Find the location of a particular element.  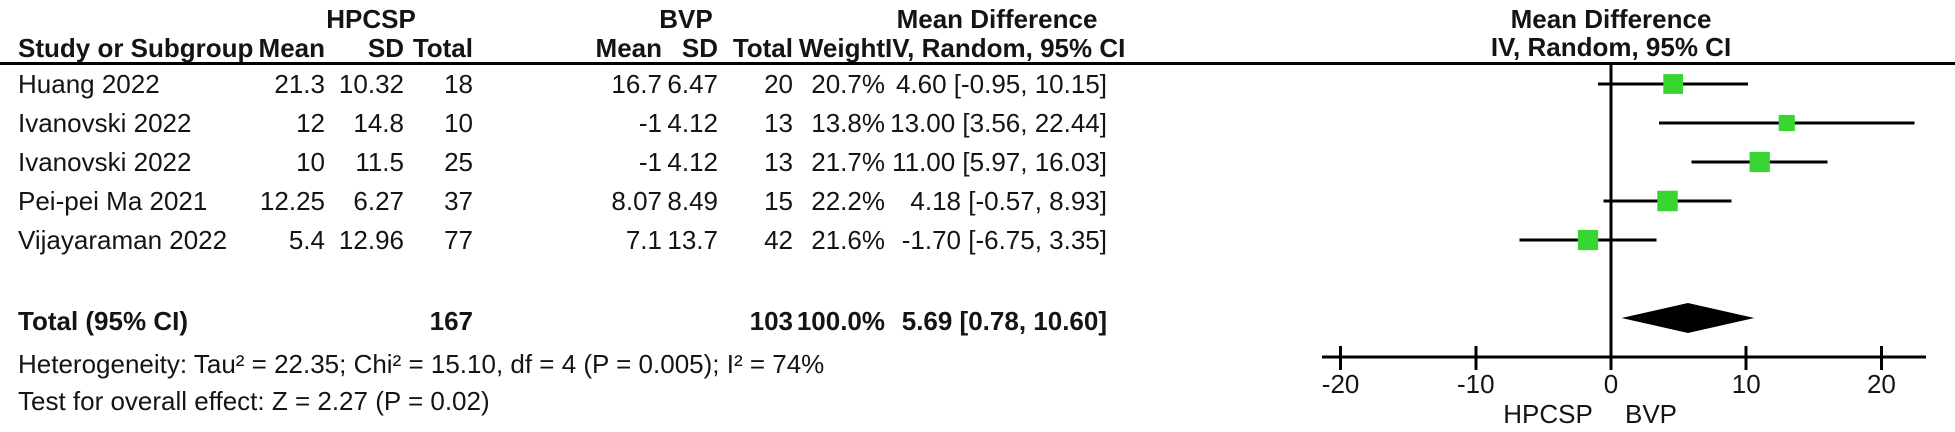

total-label: Total (95% CI) is located at coordinates (103, 320).